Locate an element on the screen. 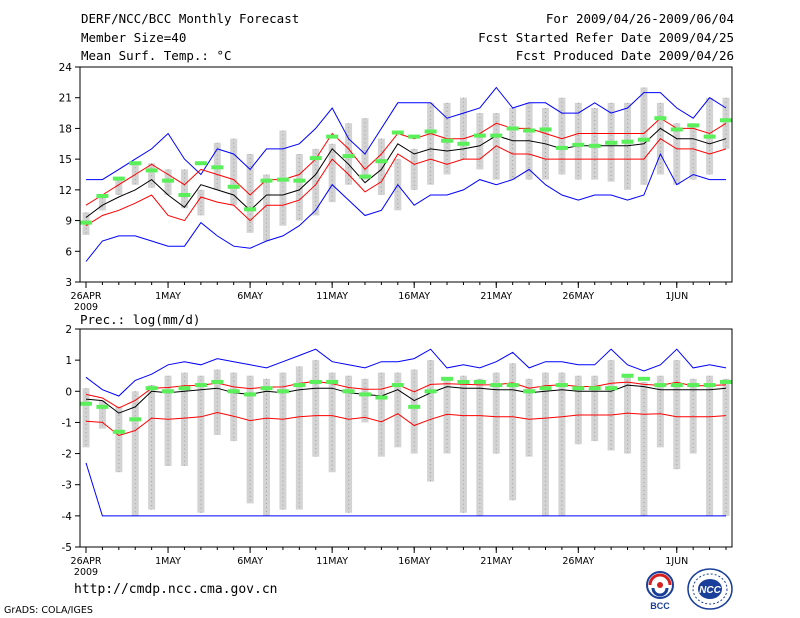  x-tick-label: 6MAY is located at coordinates (250, 561).